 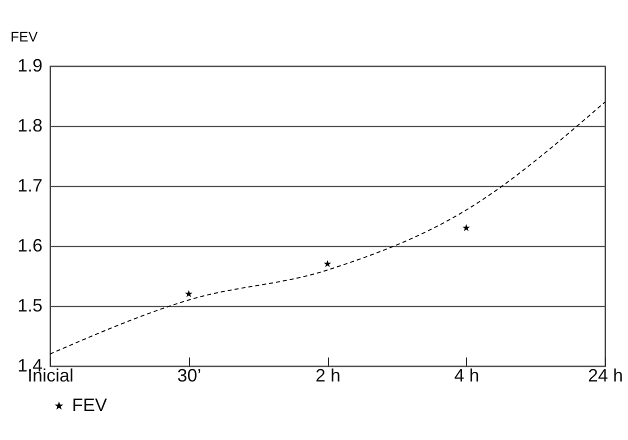 I want to click on y-tick-label: 1.9, so click(x=29, y=66).